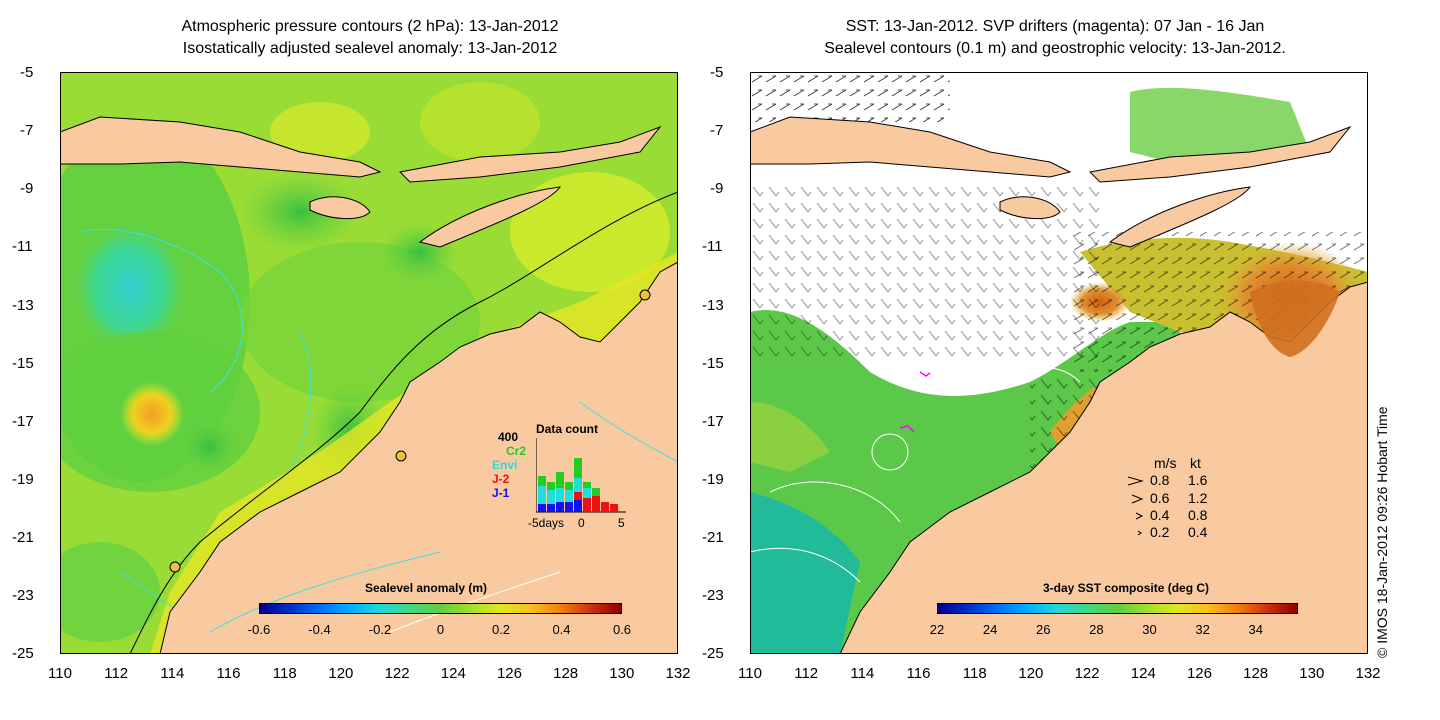 The width and height of the screenshot is (1440, 720). Describe the element at coordinates (509, 673) in the screenshot. I see `left-x-tick: 126` at that location.